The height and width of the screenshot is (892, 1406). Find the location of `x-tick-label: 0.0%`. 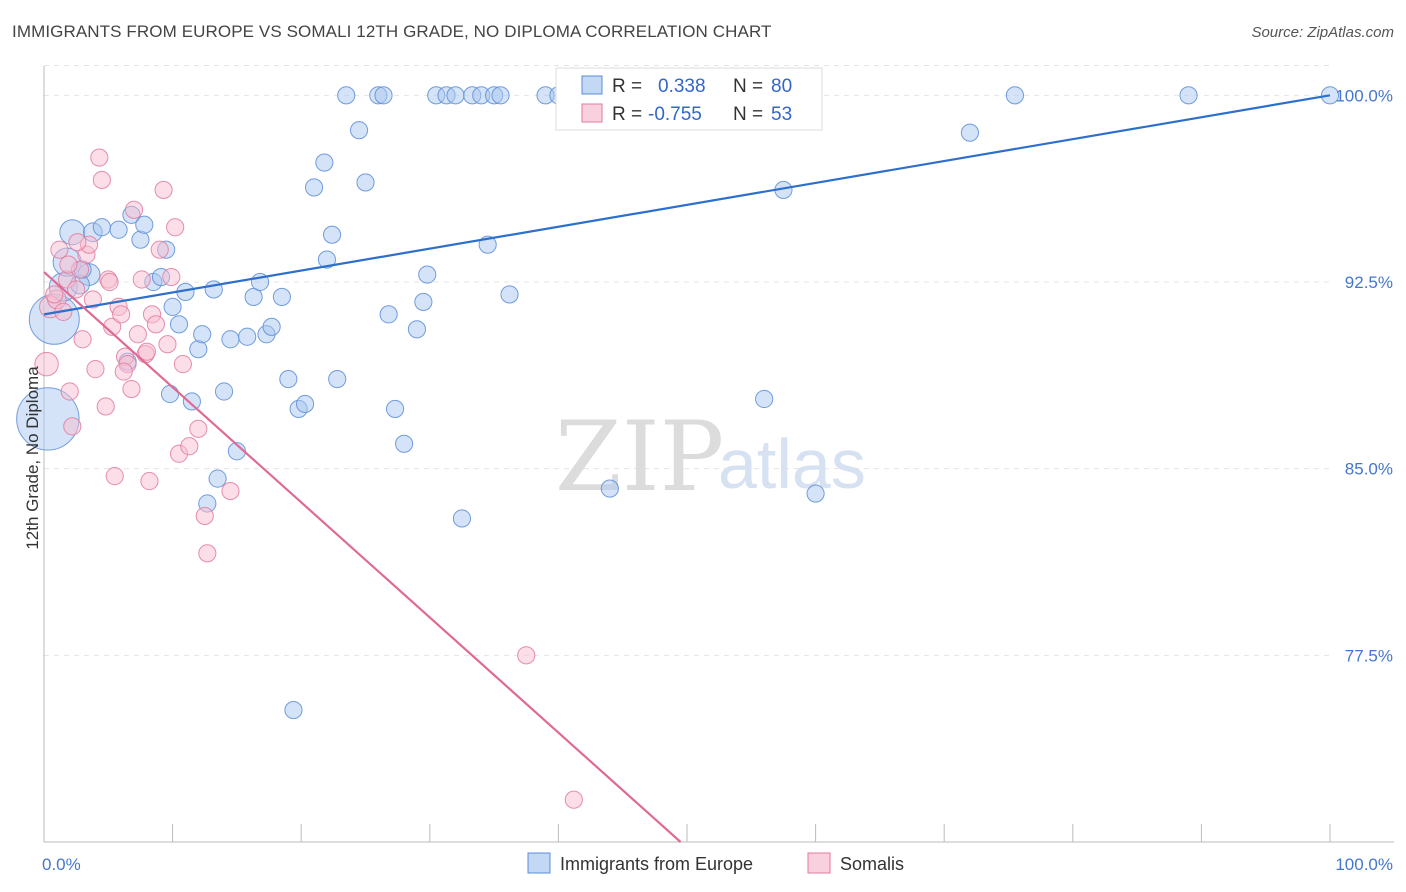

x-tick-label: 0.0% is located at coordinates (61, 864).